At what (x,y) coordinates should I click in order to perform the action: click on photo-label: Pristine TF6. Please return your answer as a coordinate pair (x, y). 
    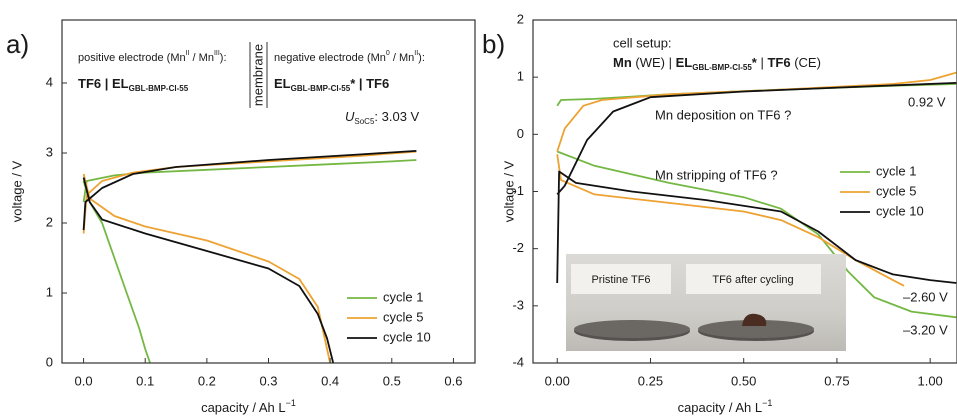
    Looking at the image, I should click on (620, 280).